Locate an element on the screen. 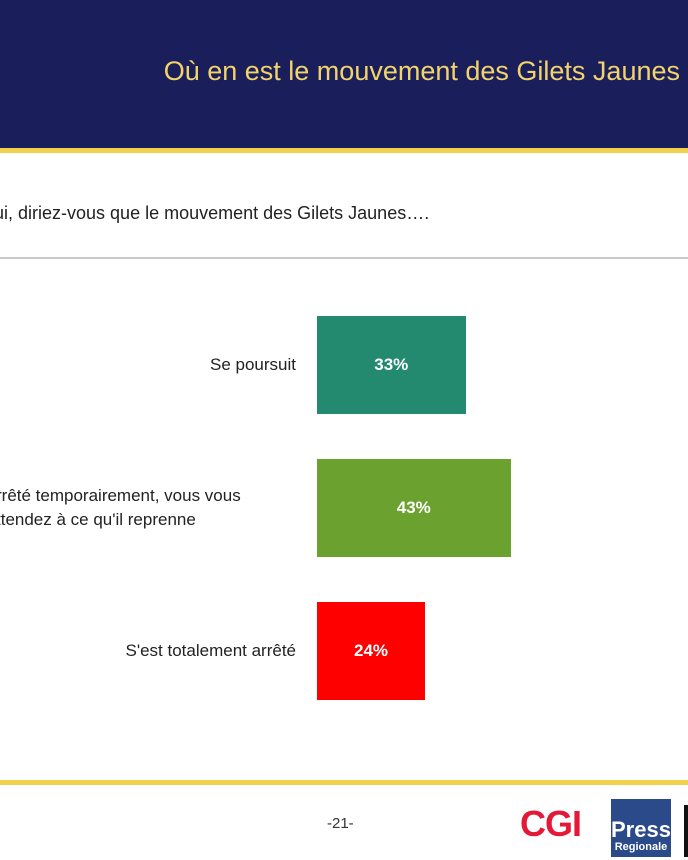 The width and height of the screenshot is (688, 860). bar: 43% is located at coordinates (414, 508).